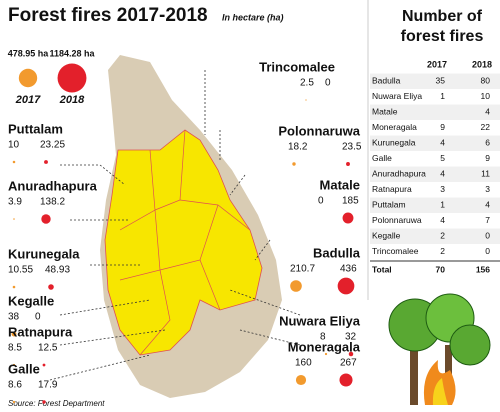  Describe the element at coordinates (442, 189) in the screenshot. I see `table-cell: 3` at that location.